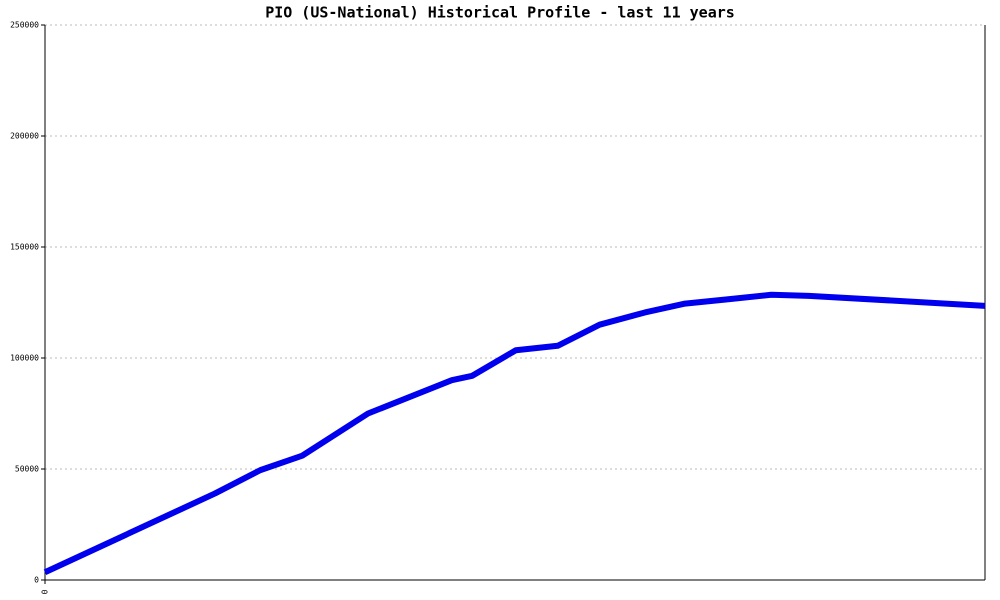 The width and height of the screenshot is (1000, 600). I want to click on y-tick-label: 250000, so click(24, 25).